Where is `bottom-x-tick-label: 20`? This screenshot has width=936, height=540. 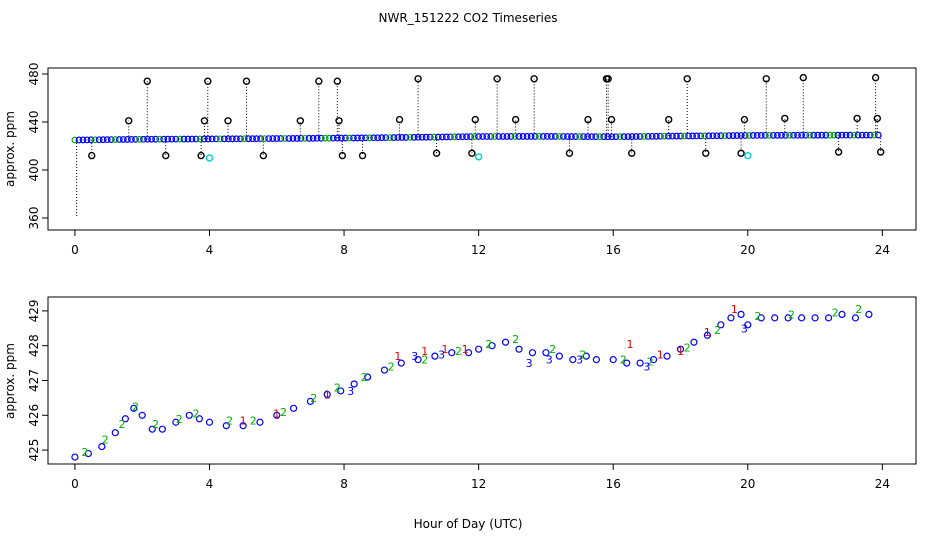
bottom-x-tick-label: 20 is located at coordinates (747, 484).